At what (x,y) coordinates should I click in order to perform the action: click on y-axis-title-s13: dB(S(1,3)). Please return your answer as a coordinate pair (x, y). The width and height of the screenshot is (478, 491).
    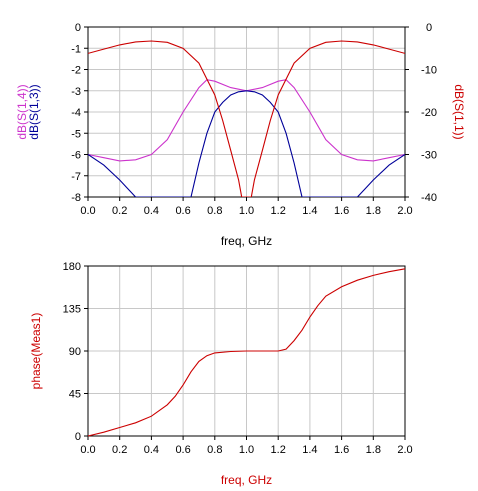
    Looking at the image, I should click on (34, 111).